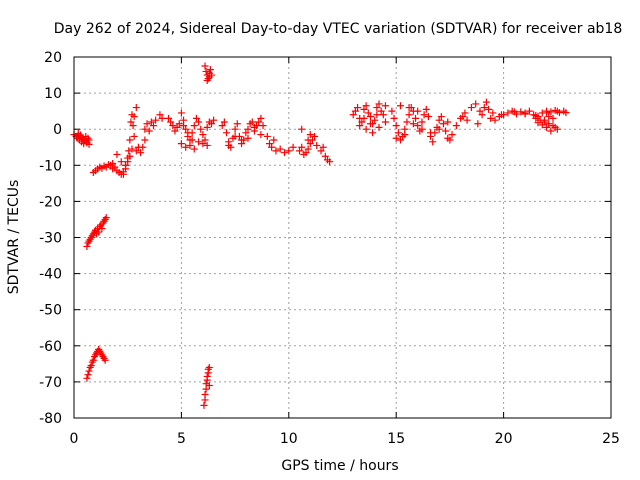 The image size is (640, 480). Describe the element at coordinates (57, 130) in the screenshot. I see `y-tick-label: 0` at that location.